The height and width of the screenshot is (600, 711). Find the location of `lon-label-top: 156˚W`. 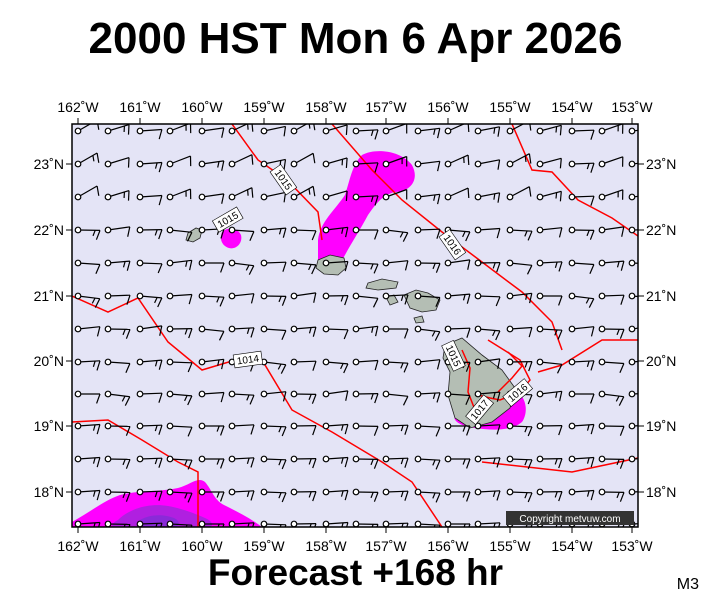

lon-label-top: 156˚W is located at coordinates (448, 107).